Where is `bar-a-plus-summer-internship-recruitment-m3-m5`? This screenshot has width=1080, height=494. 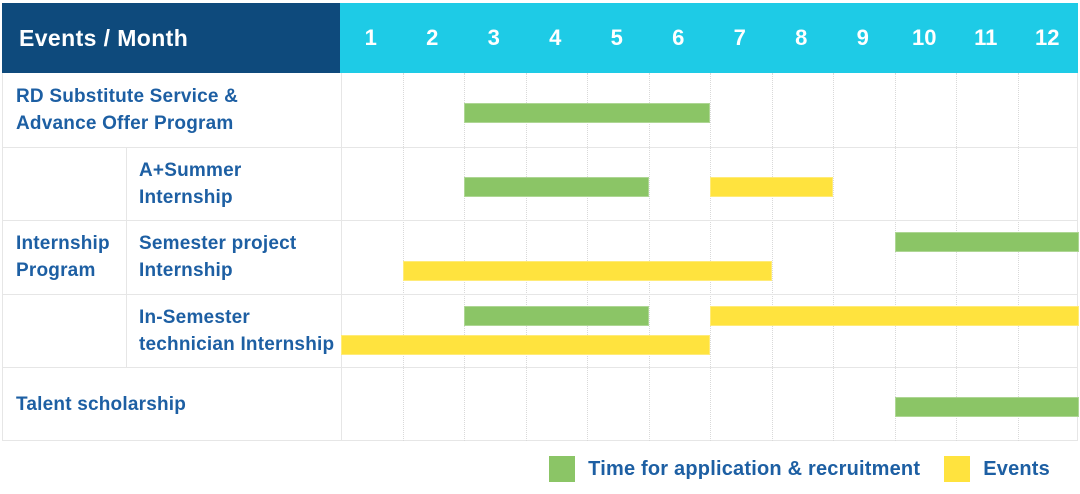
bar-a-plus-summer-internship-recruitment-m3-m5 is located at coordinates (556, 186).